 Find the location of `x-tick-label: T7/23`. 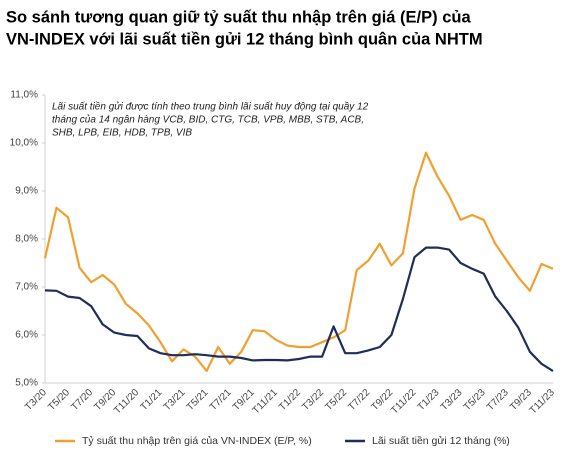

x-tick-label: T7/23 is located at coordinates (498, 400).